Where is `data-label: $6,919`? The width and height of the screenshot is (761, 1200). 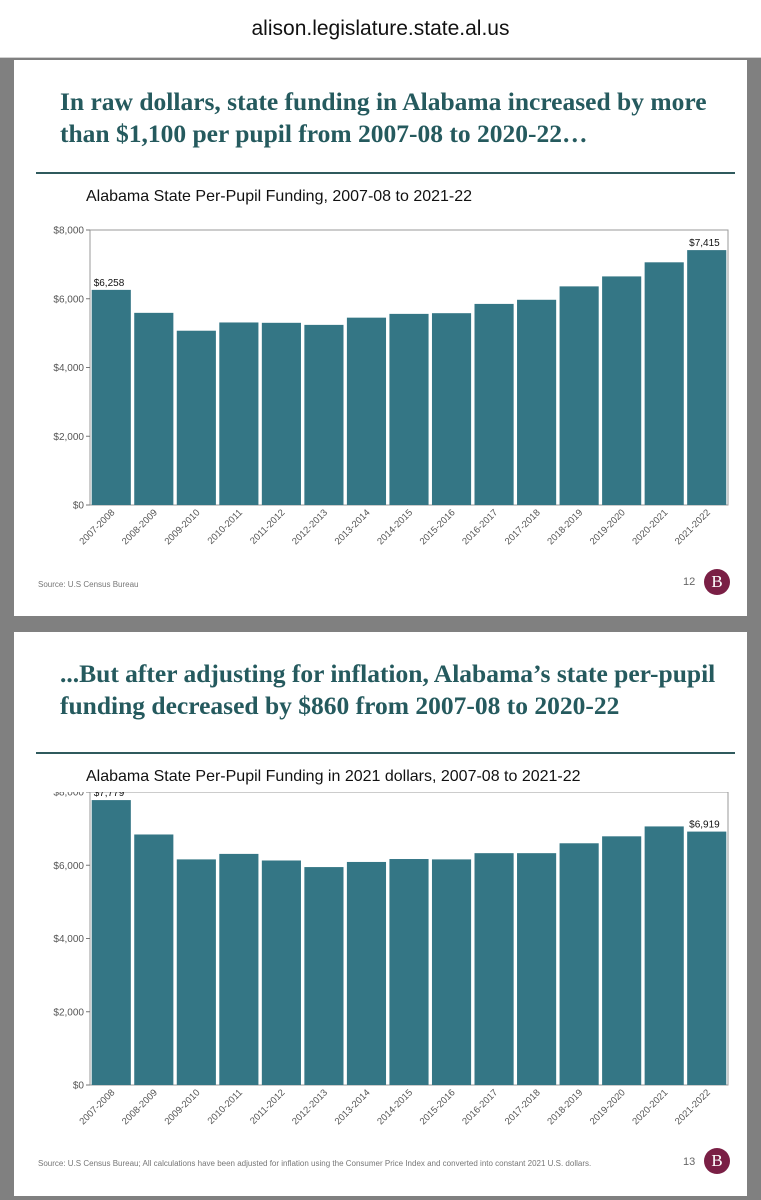 data-label: $6,919 is located at coordinates (704, 825).